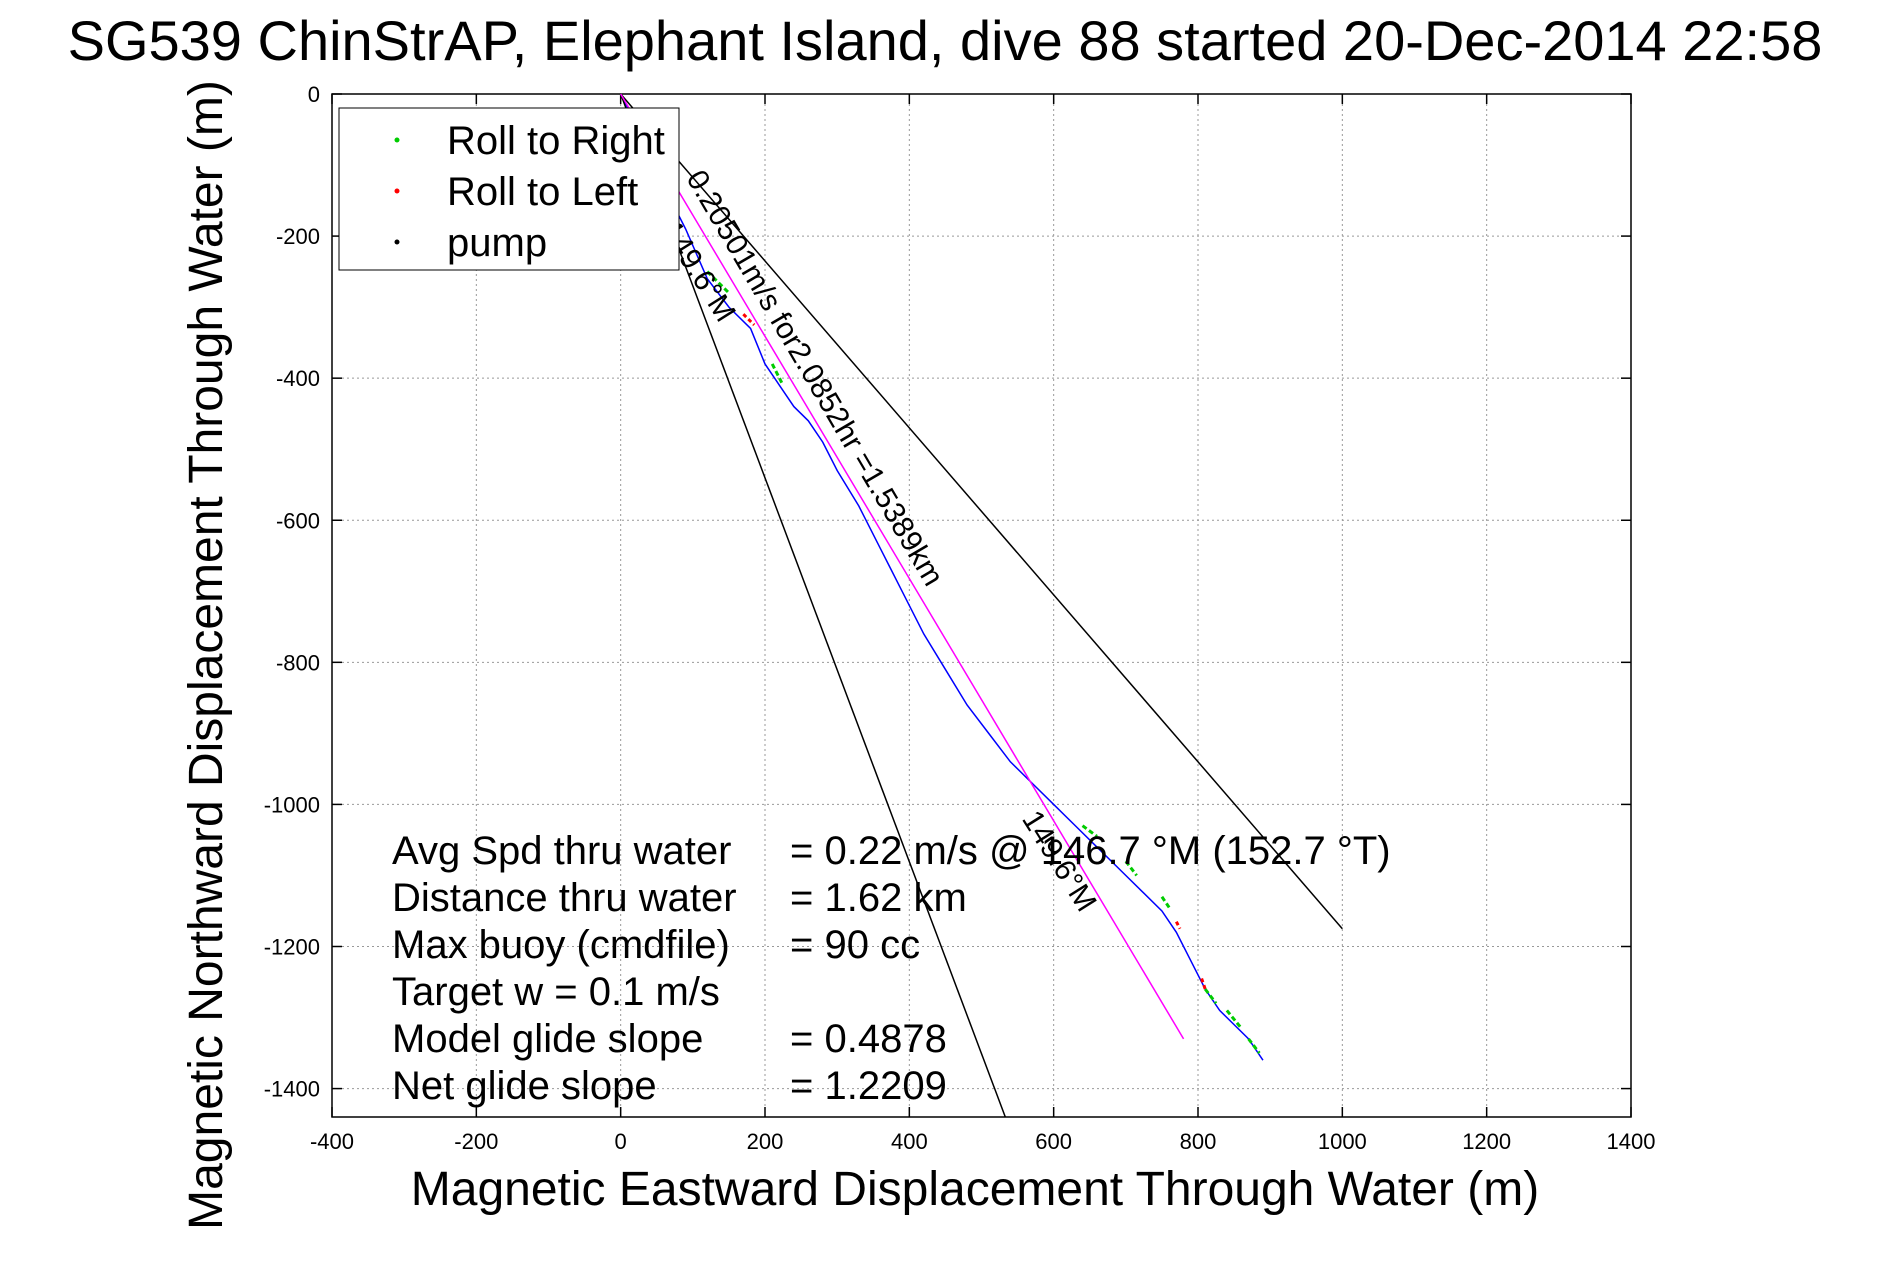  I want to click on y-tick-label: 0, so click(314, 94).